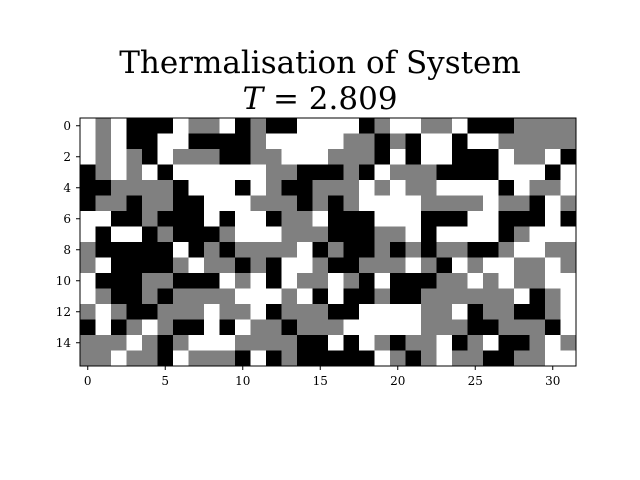  Describe the element at coordinates (552, 381) in the screenshot. I see `x-tick-label: 30` at that location.